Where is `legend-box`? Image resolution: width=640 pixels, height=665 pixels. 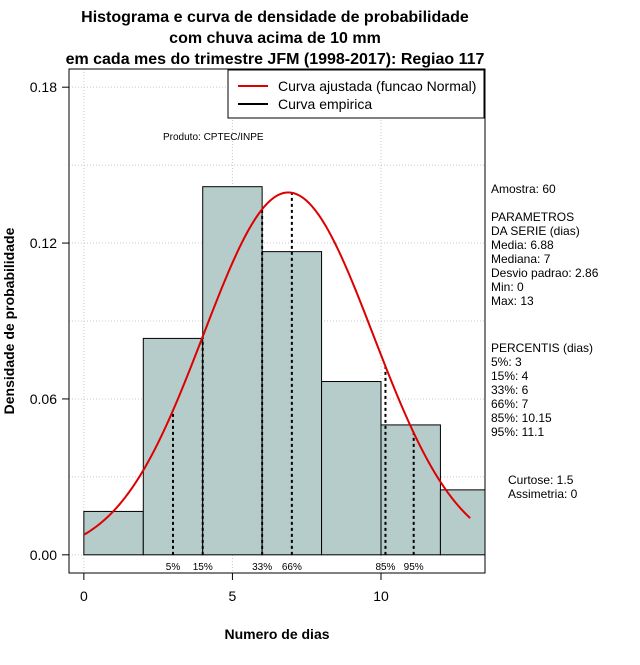
legend-box is located at coordinates (356, 94).